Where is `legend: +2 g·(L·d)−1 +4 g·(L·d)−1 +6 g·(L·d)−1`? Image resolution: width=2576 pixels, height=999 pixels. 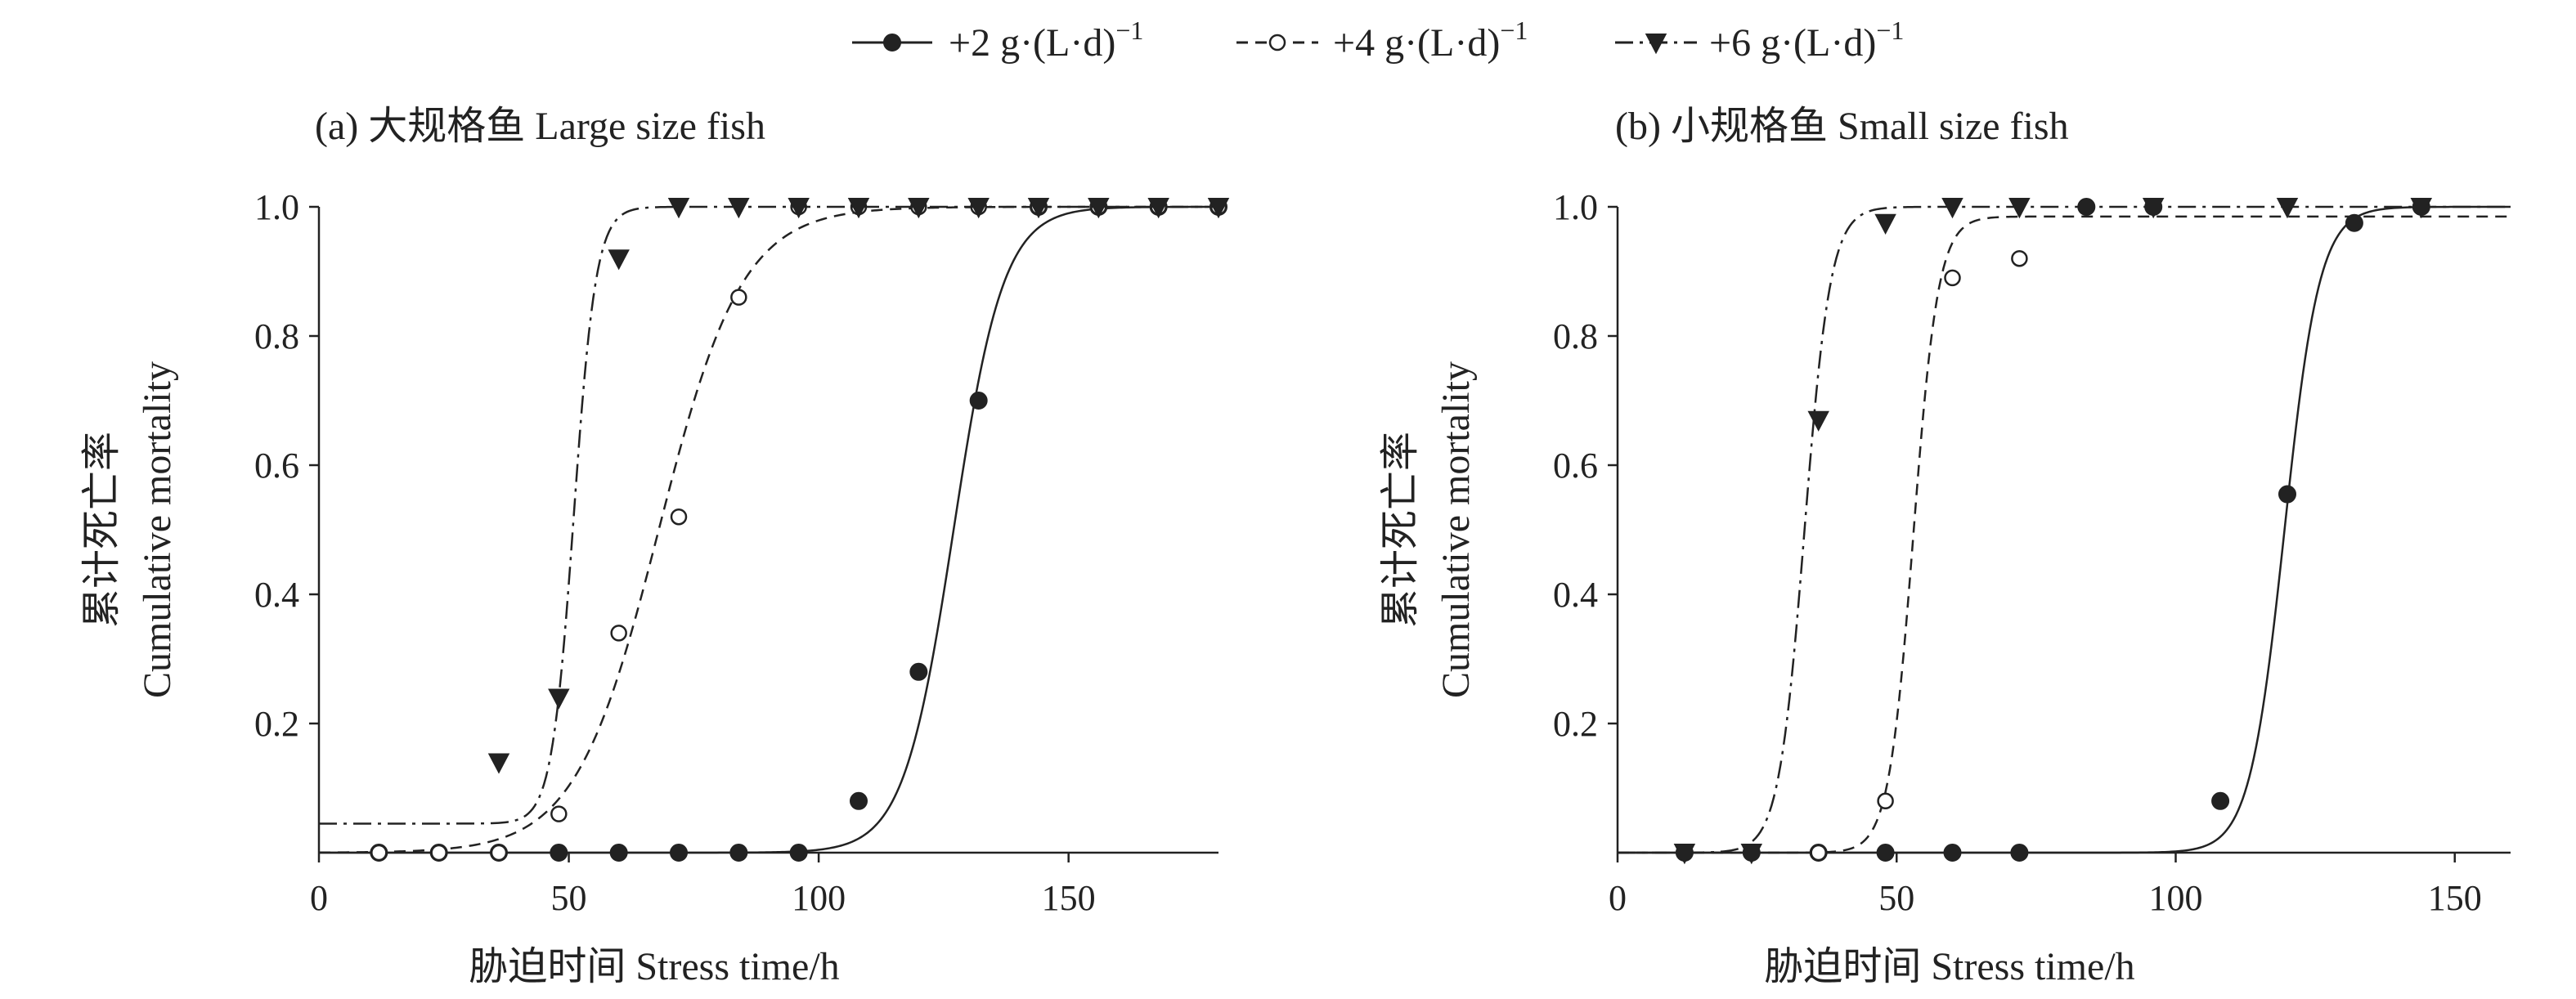 legend: +2 g·(L·d)−1 +4 g·(L·d)−1 +6 g·(L·d)−1 is located at coordinates (1378, 40).